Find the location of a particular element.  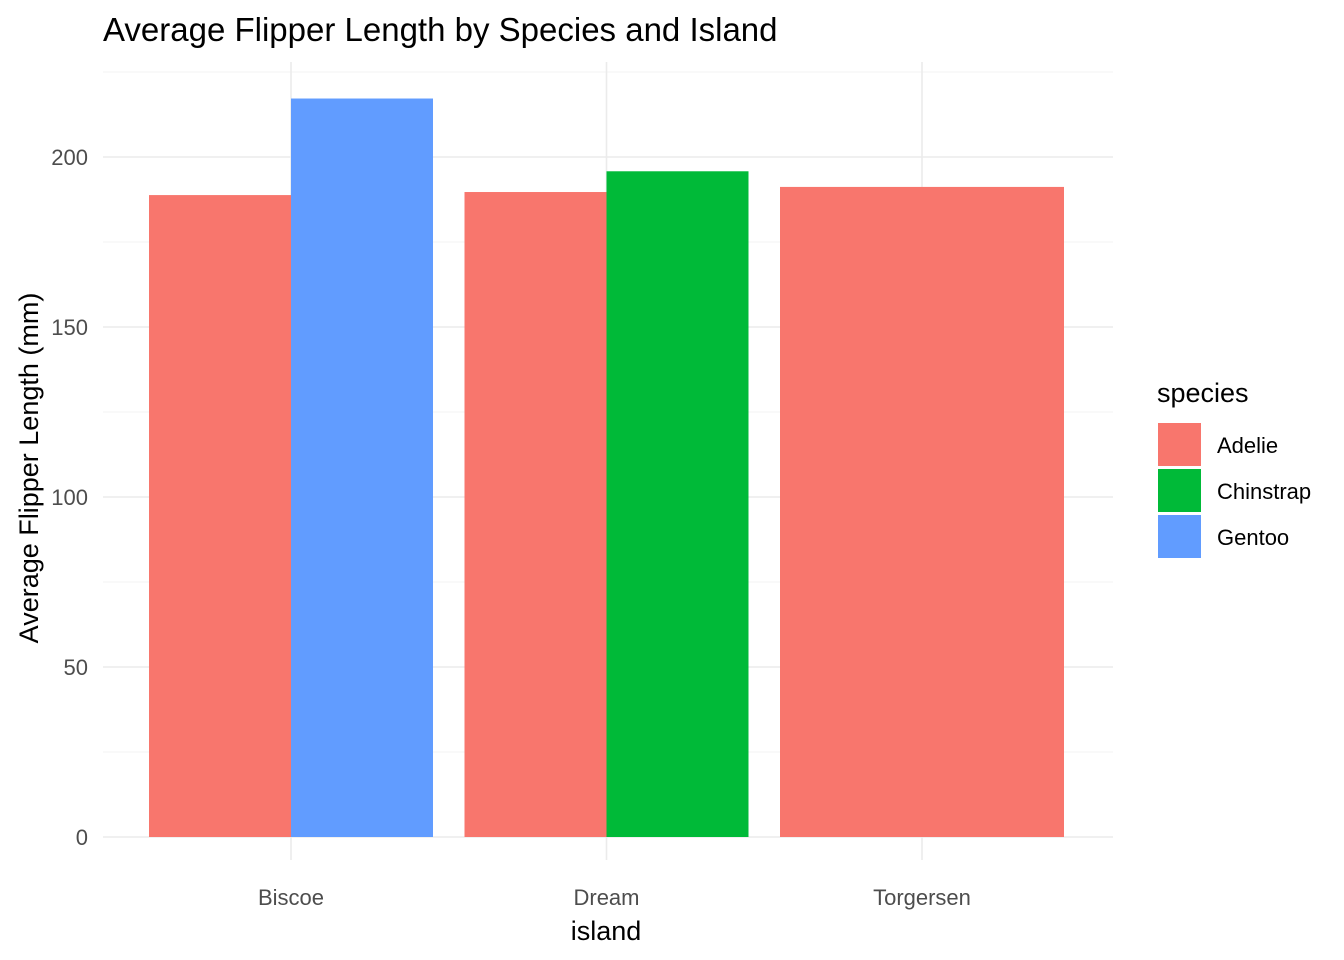

y-axis-ticks: 0 50 100 150 200 is located at coordinates (69, 497).